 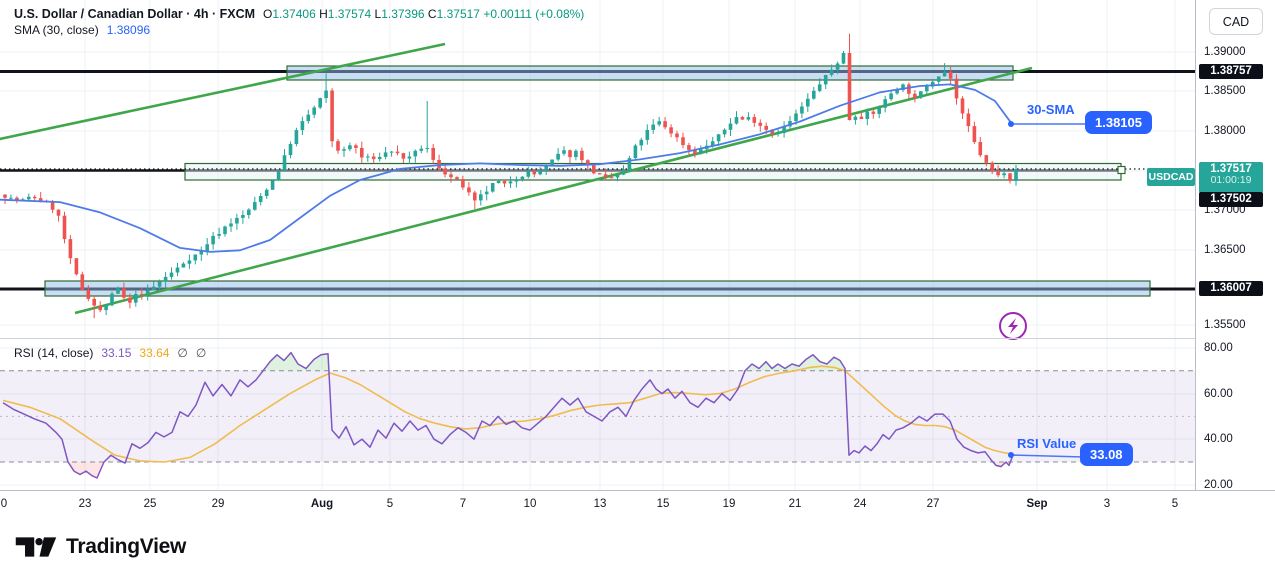 What do you see at coordinates (294, 14) in the screenshot?
I see `open-value: 1.37406` at bounding box center [294, 14].